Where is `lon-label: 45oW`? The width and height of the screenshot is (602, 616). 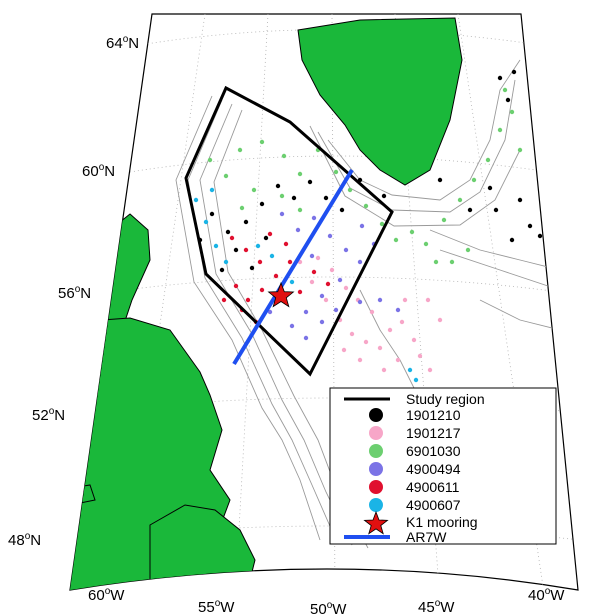 lon-label: 45oW is located at coordinates (436, 607).